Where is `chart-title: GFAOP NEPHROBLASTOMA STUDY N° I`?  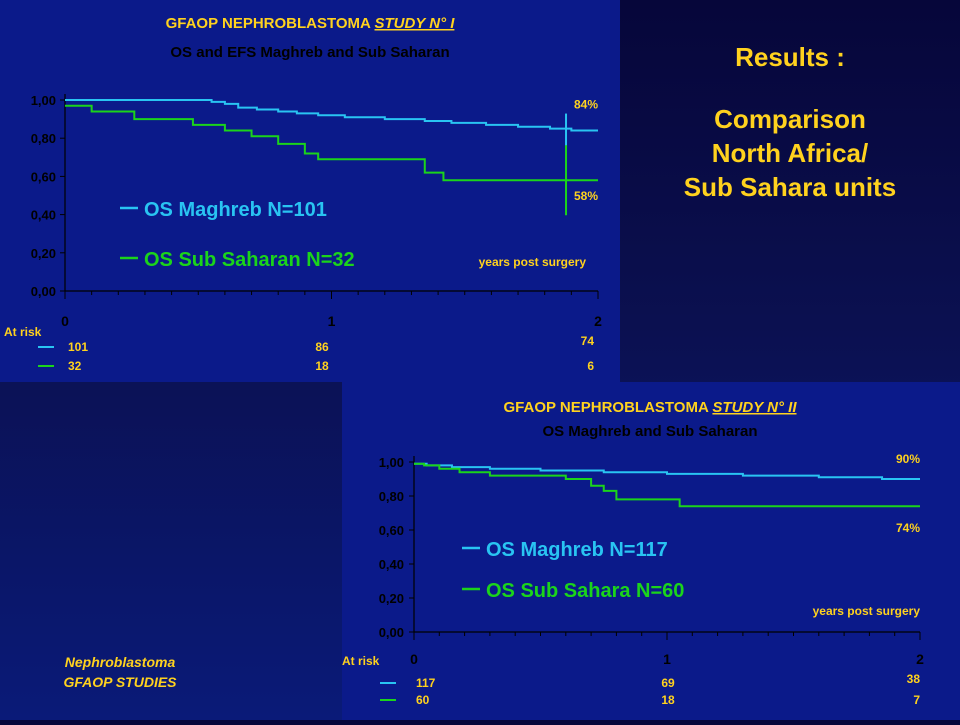 chart-title: GFAOP NEPHROBLASTOMA STUDY N° I is located at coordinates (311, 23).